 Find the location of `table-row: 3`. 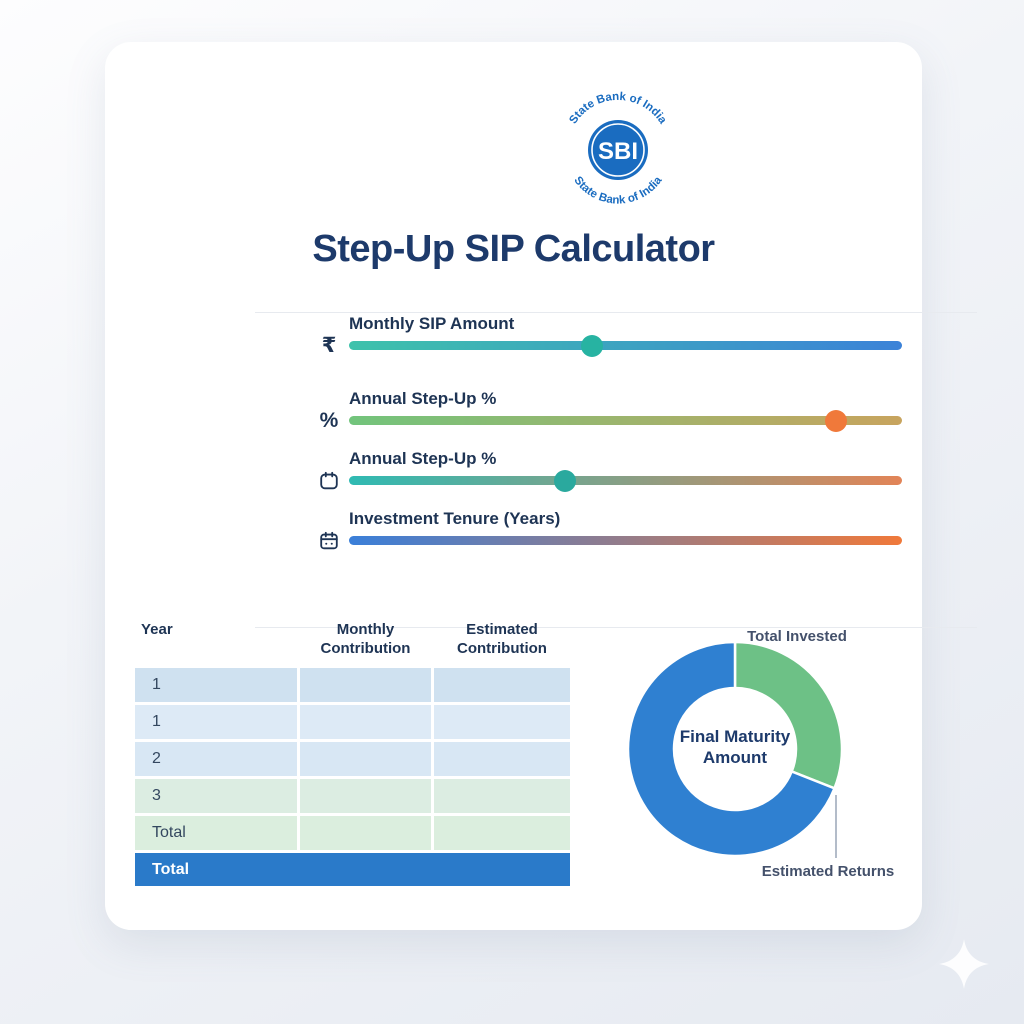

table-row: 3 is located at coordinates (352, 796).